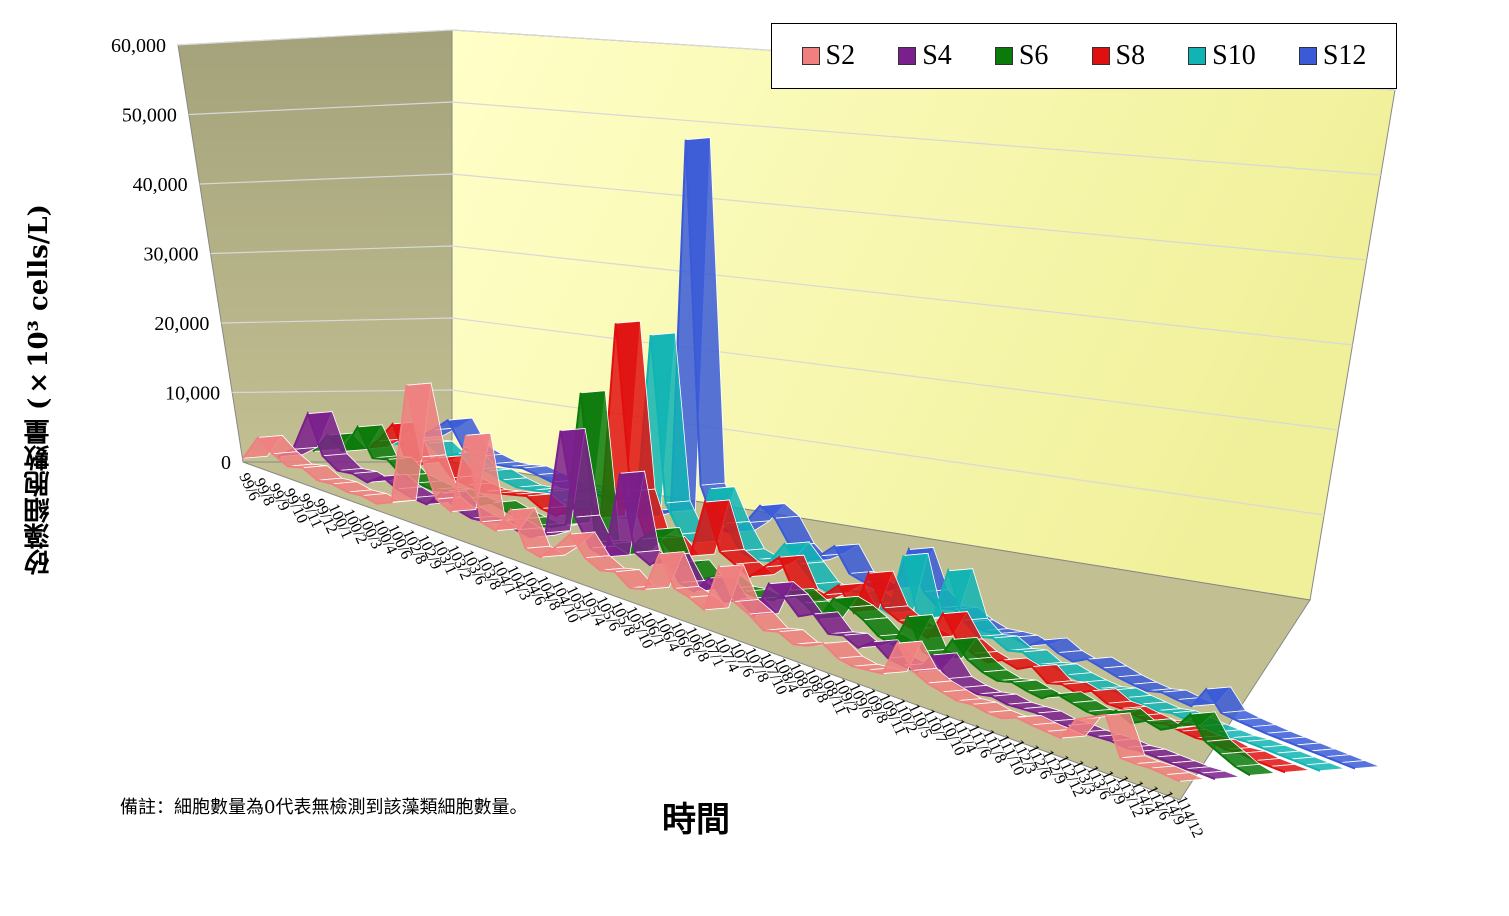  Describe the element at coordinates (160, 185) in the screenshot. I see `y-tick-label: 40,000` at that location.